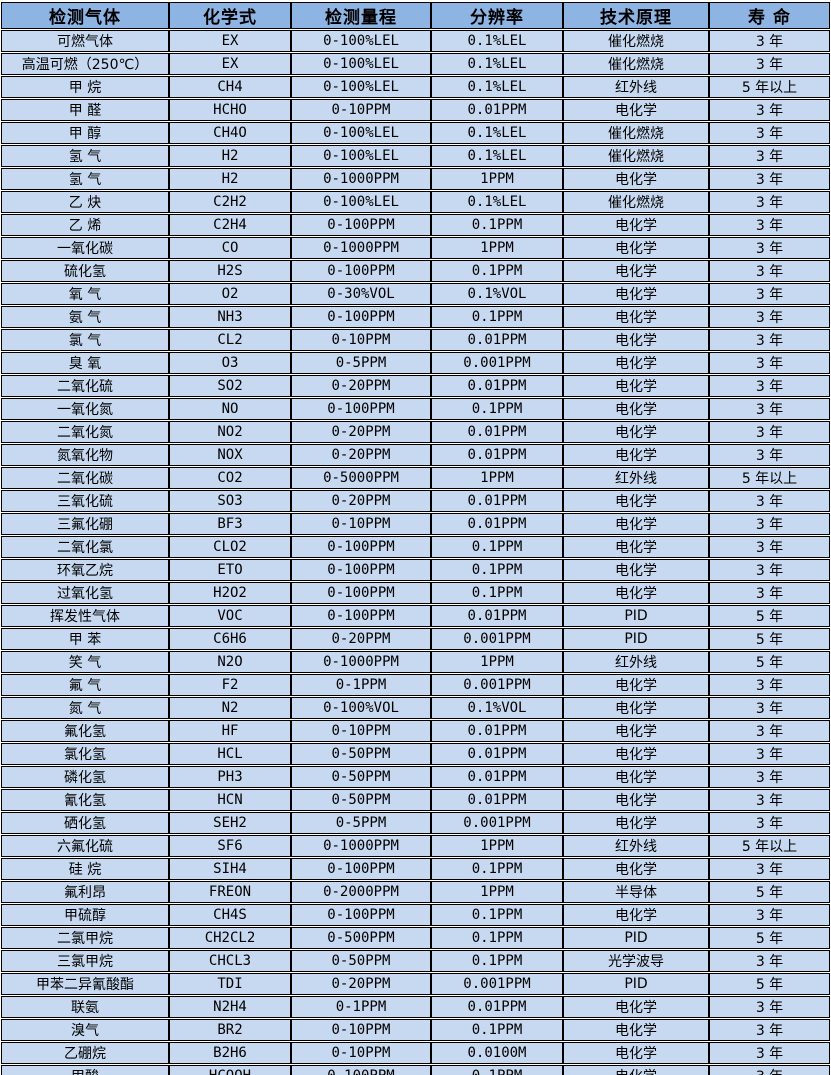 The width and height of the screenshot is (831, 1075). Describe the element at coordinates (497, 1053) in the screenshot. I see `cell-resolution: 0.0100M` at that location.